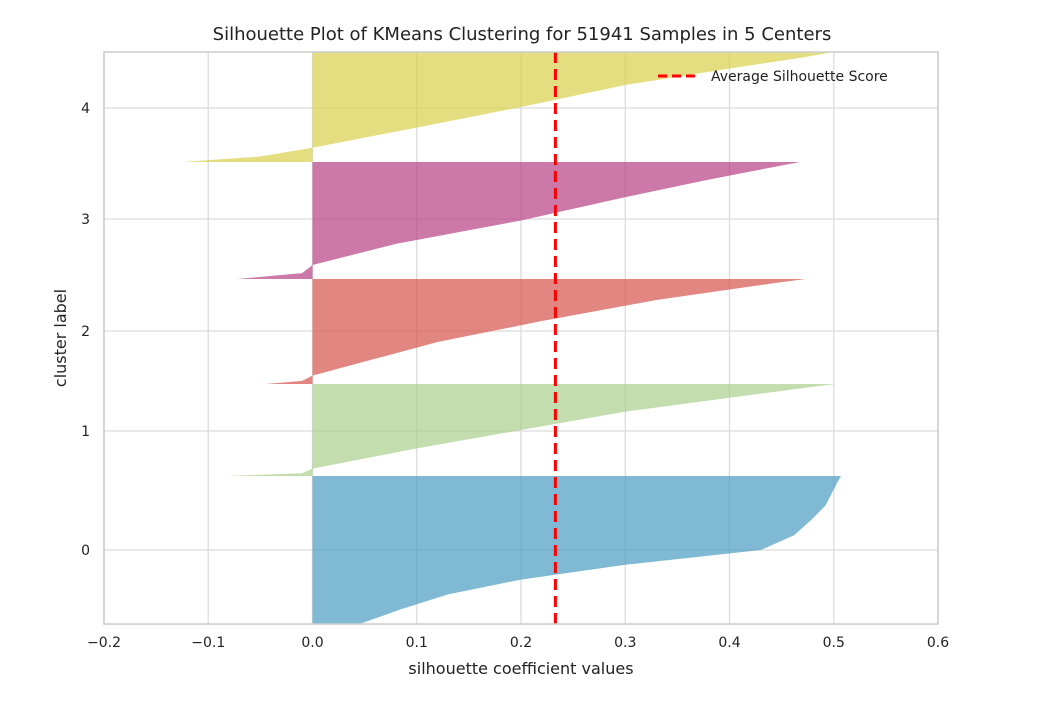  What do you see at coordinates (625, 643) in the screenshot?
I see `x-tick-label: 0.3` at bounding box center [625, 643].